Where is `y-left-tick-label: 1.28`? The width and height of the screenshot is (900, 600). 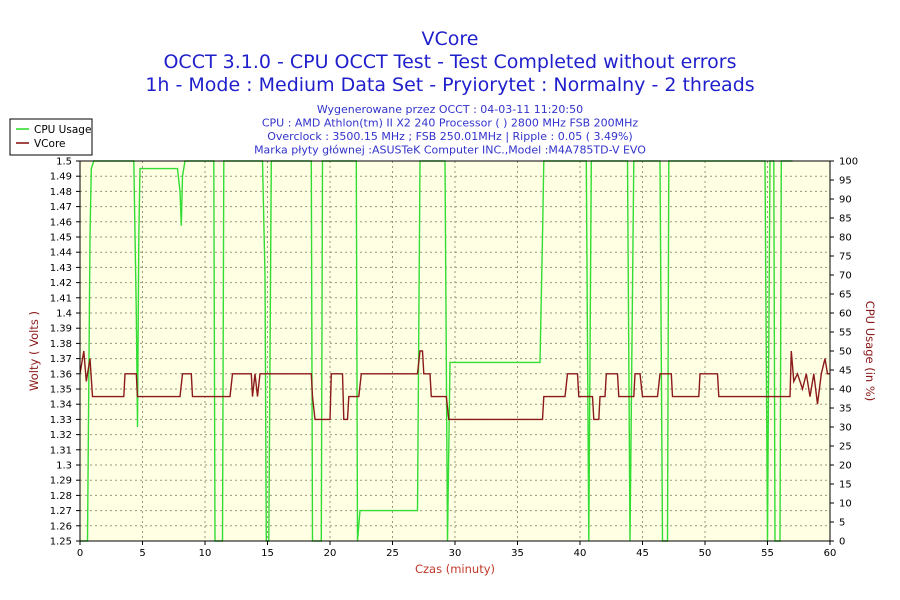 y-left-tick-label: 1.28 is located at coordinates (61, 496).